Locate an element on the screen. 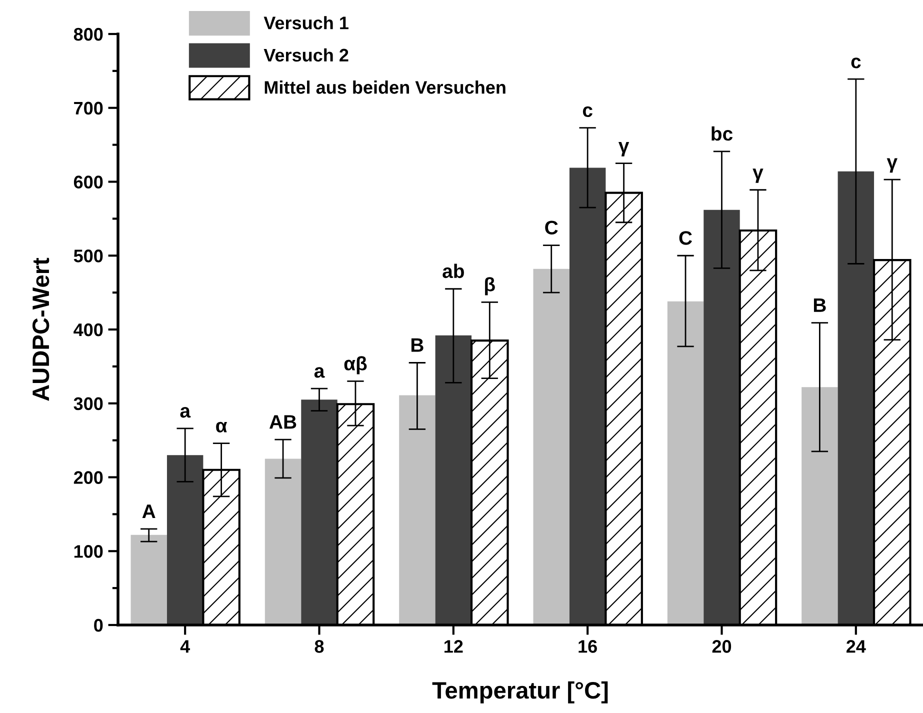  annotation: A is located at coordinates (149, 511).